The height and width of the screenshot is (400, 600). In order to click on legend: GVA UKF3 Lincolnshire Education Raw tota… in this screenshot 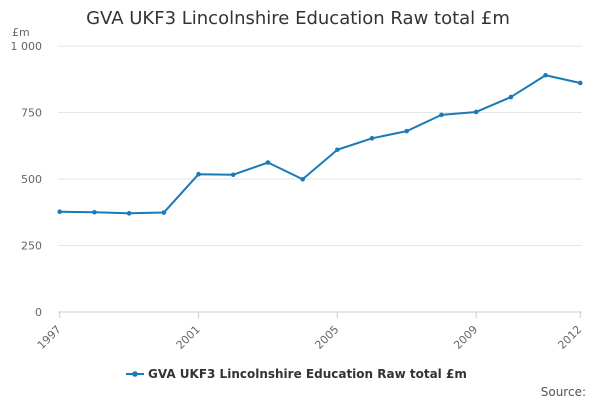, I will do `click(296, 374)`.